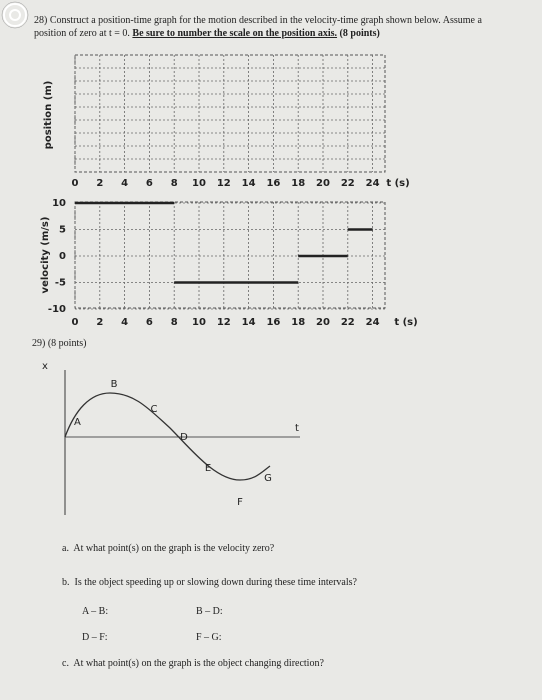 Image resolution: width=542 pixels, height=700 pixels. What do you see at coordinates (48, 115) in the screenshot?
I see `y-axis-label: position (m)` at bounding box center [48, 115].